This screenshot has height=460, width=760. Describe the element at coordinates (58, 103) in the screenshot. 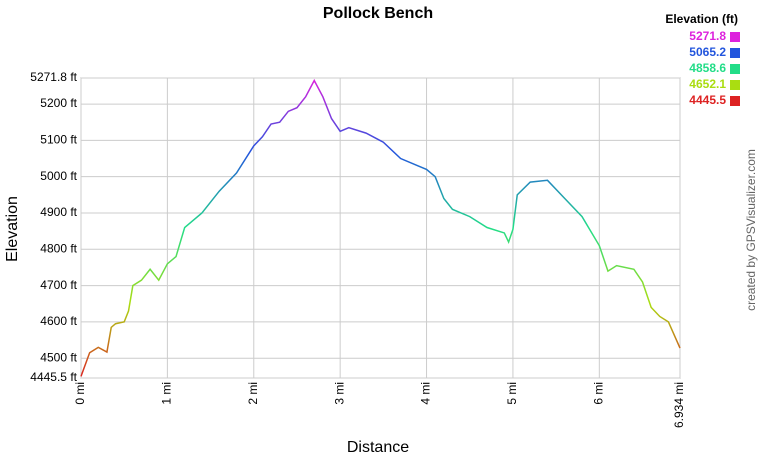

I see `y-tick-label: 5200 ft` at that location.